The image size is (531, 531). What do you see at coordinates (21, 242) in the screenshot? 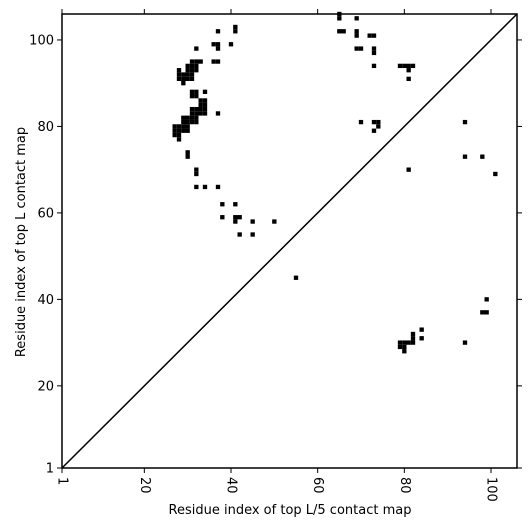
I see `y-axis-title: Residue index of top L contact map` at bounding box center [21, 242].